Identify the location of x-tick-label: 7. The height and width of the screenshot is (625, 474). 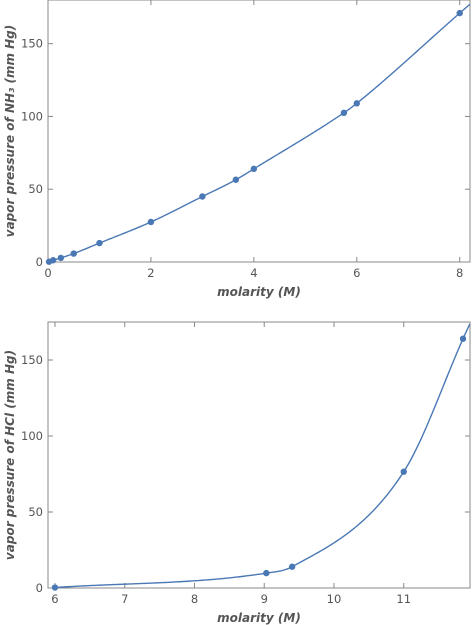
(124, 599).